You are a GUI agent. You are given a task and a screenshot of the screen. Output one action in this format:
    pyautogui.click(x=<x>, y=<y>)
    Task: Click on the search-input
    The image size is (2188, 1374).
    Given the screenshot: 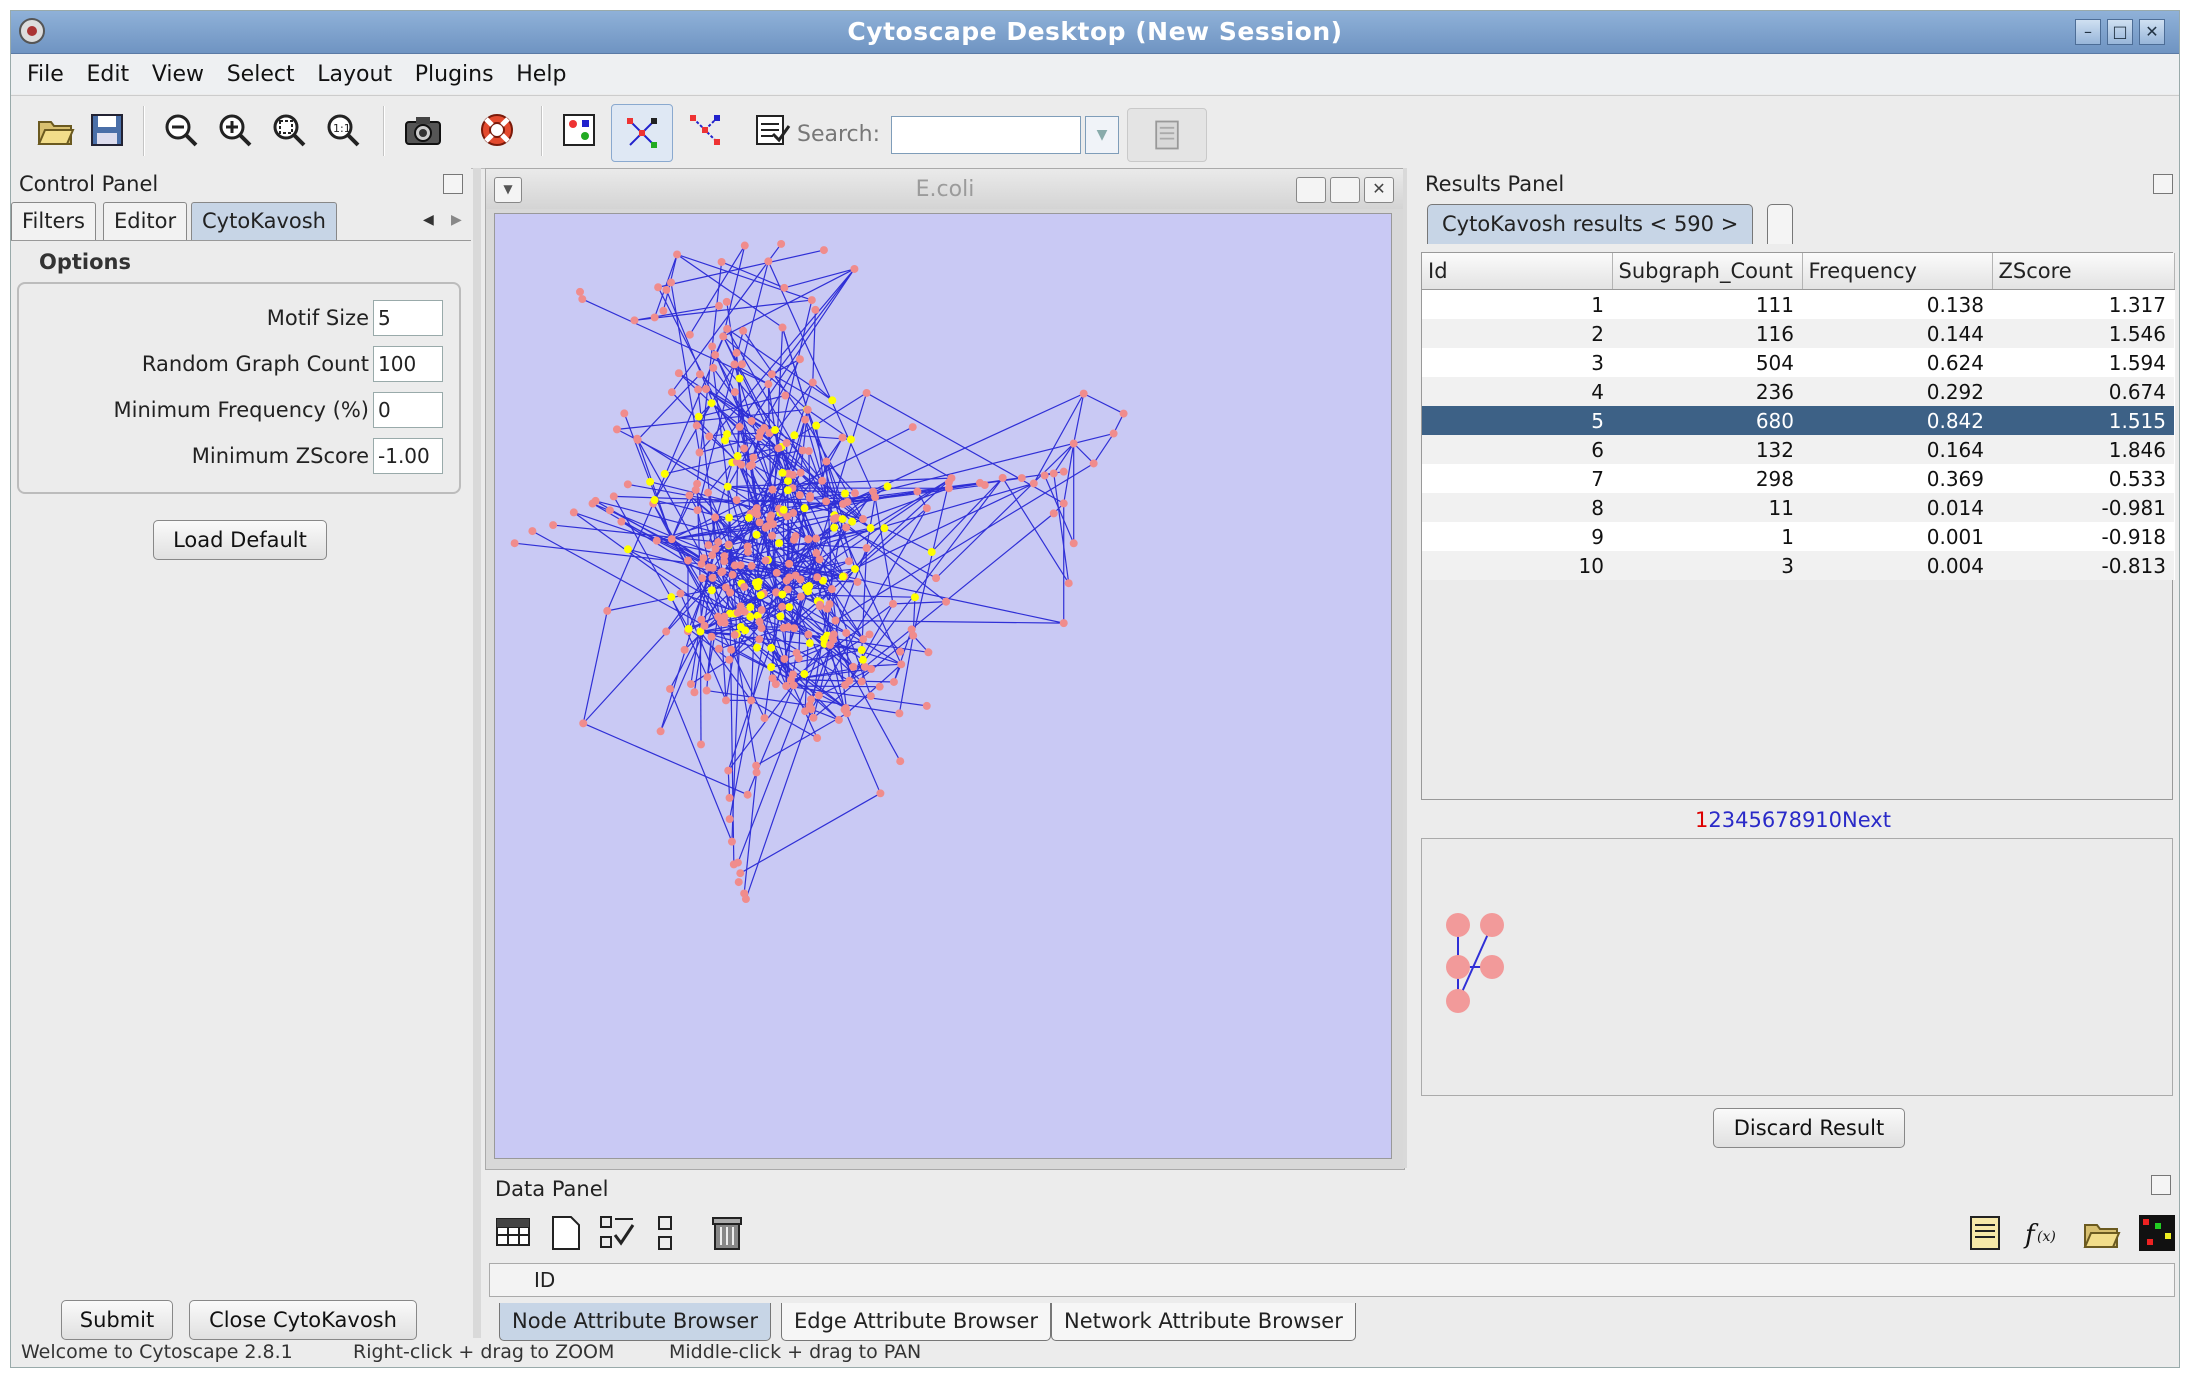 What is the action you would take?
    pyautogui.click(x=986, y=135)
    